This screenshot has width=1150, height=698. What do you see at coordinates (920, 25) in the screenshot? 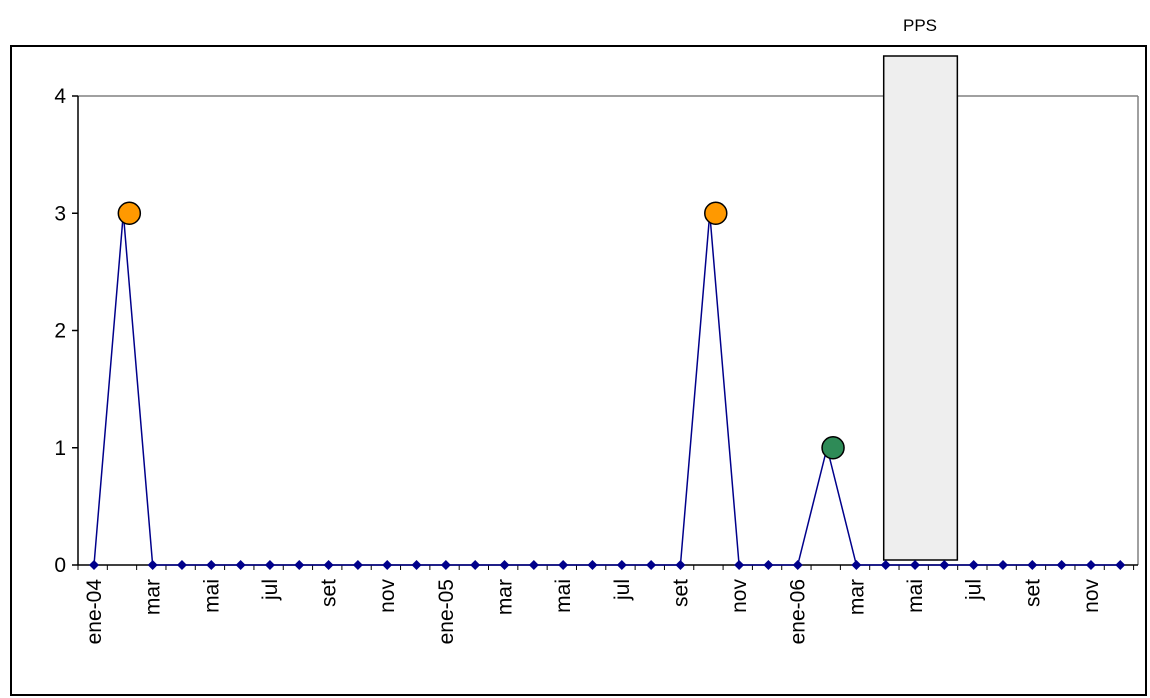
I see `pps-annotation-label: PPS` at bounding box center [920, 25].